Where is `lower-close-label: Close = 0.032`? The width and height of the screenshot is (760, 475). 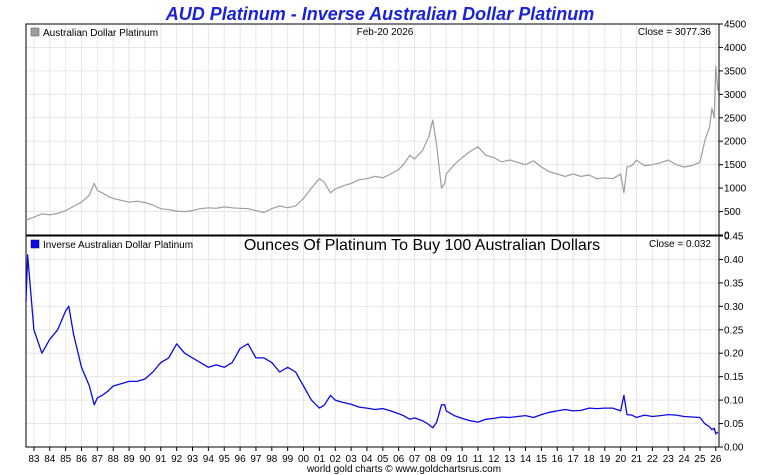 lower-close-label: Close = 0.032 is located at coordinates (680, 244).